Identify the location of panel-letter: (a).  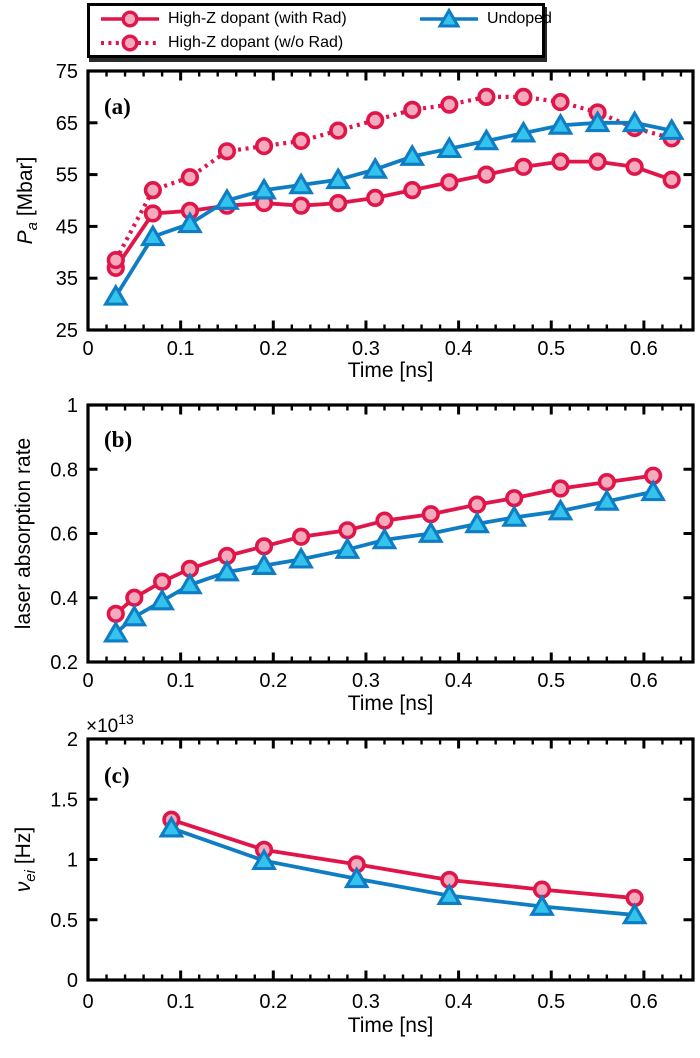
(117, 106).